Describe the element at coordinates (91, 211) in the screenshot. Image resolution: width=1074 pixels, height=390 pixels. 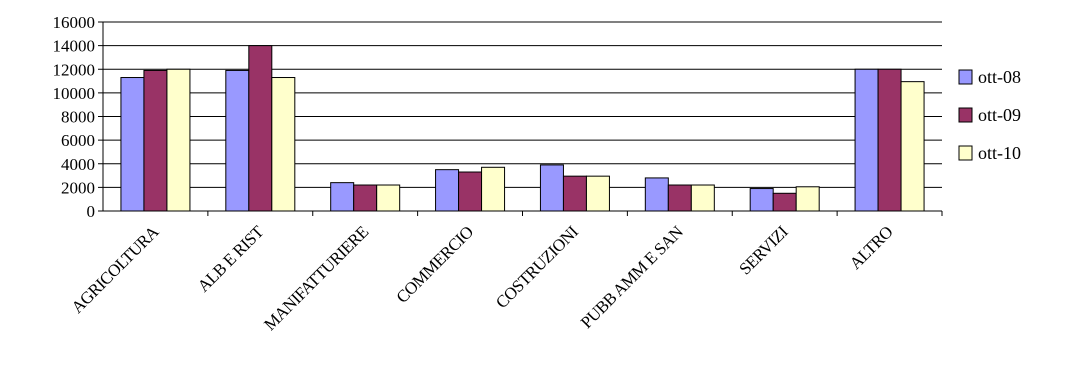
I see `y-tick-label: 0` at that location.